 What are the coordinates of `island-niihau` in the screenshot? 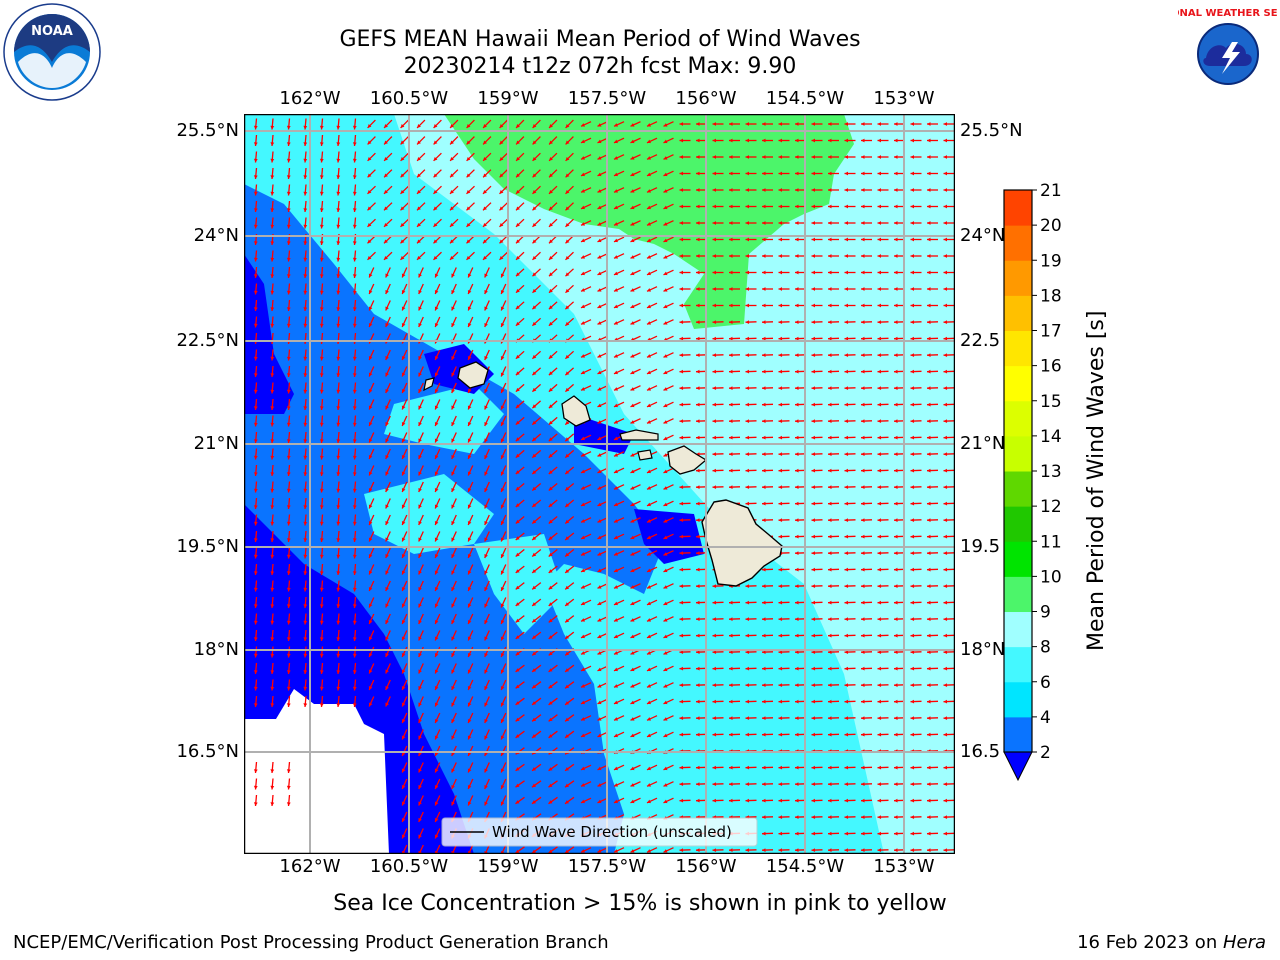 It's located at (429, 384).